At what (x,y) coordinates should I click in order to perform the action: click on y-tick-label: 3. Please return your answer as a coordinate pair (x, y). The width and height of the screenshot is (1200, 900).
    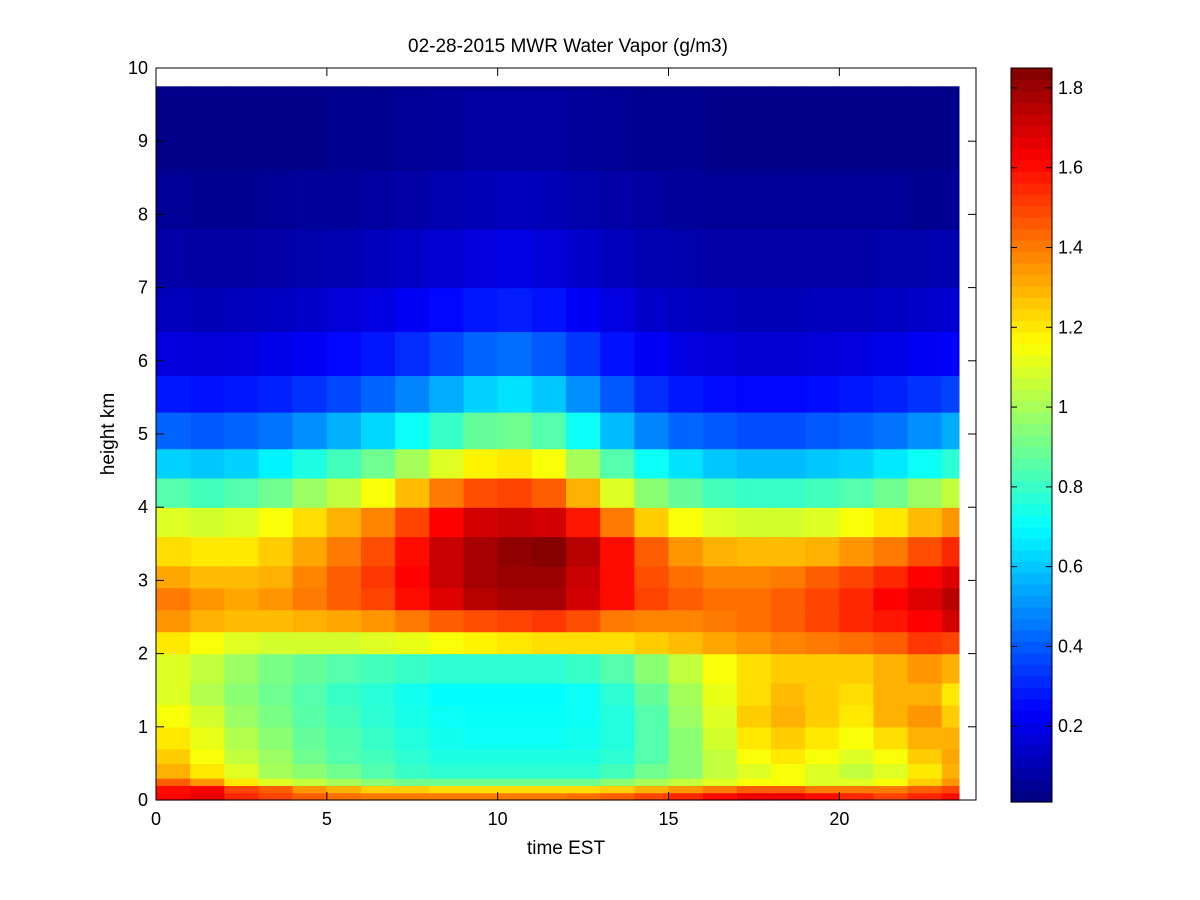
    Looking at the image, I should click on (143, 580).